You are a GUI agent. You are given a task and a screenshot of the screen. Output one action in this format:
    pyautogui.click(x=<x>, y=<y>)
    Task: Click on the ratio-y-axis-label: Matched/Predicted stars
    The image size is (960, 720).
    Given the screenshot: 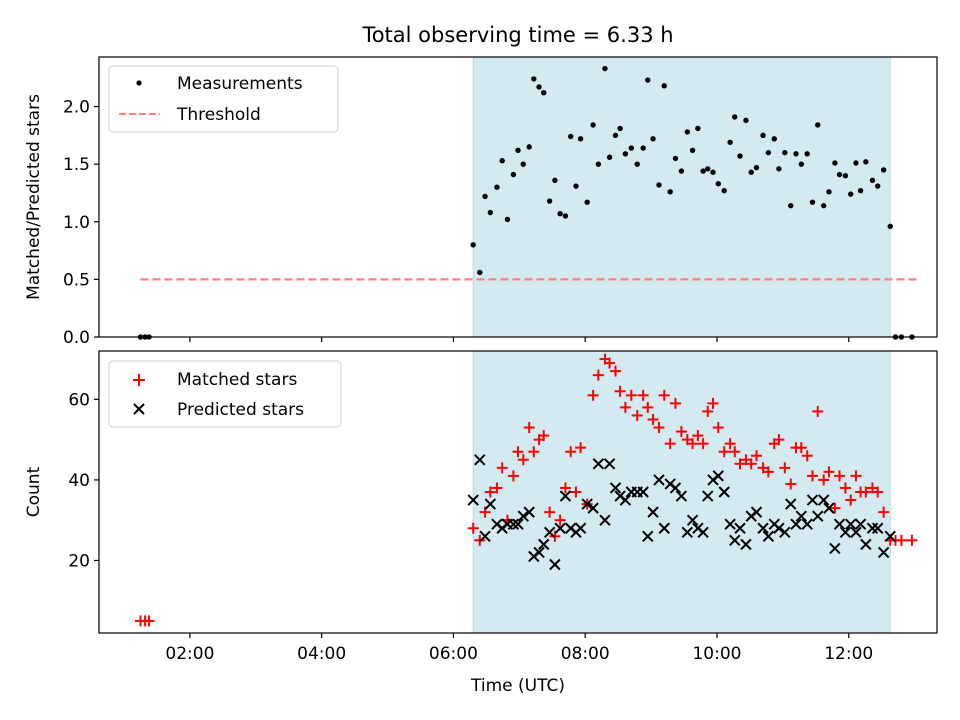 What is the action you would take?
    pyautogui.click(x=34, y=197)
    